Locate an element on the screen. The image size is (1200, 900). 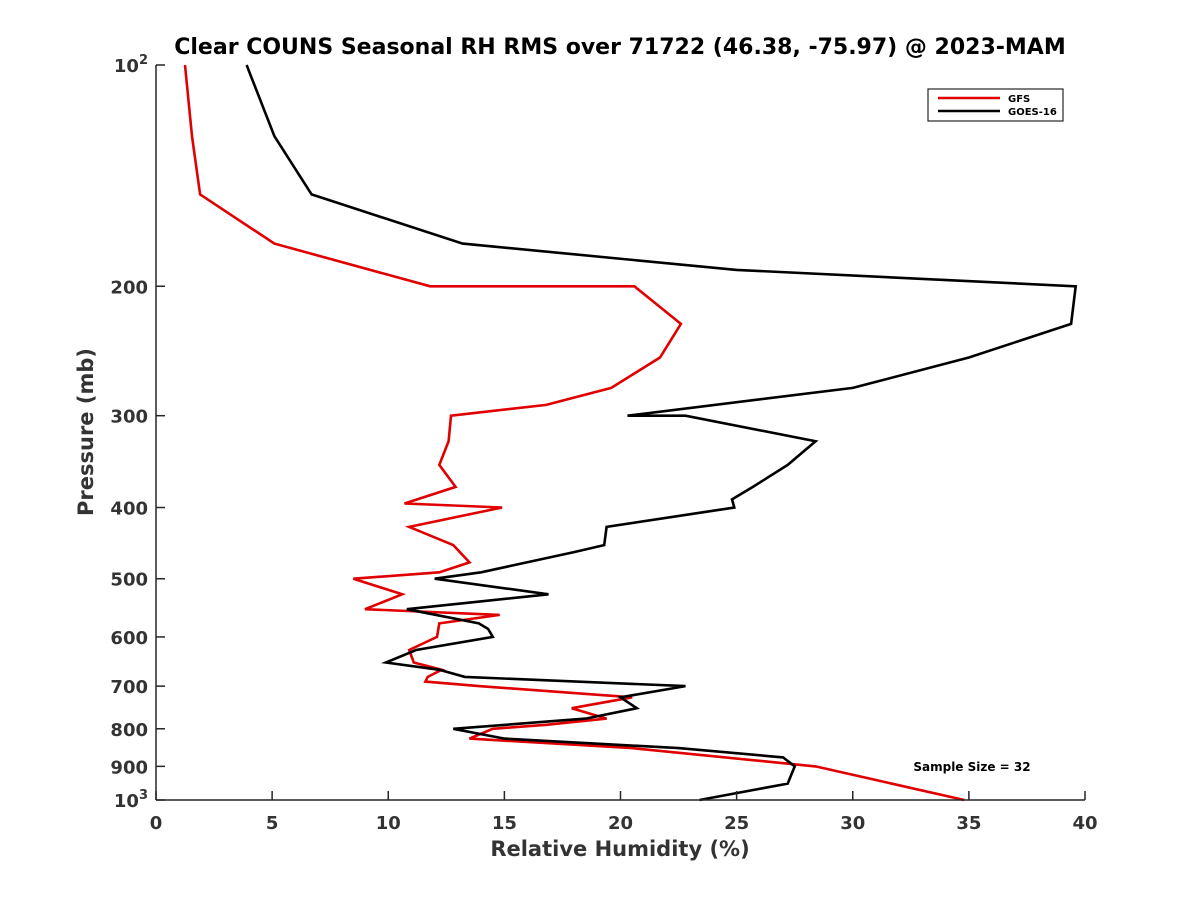
x-tick-label: 10 is located at coordinates (388, 823).